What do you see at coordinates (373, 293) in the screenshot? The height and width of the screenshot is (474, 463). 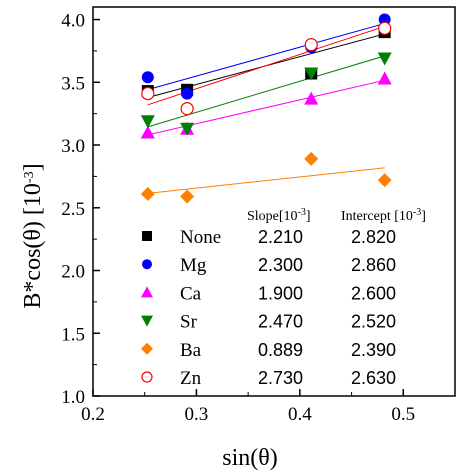 I see `intercept-value-ca: 2.600` at bounding box center [373, 293].